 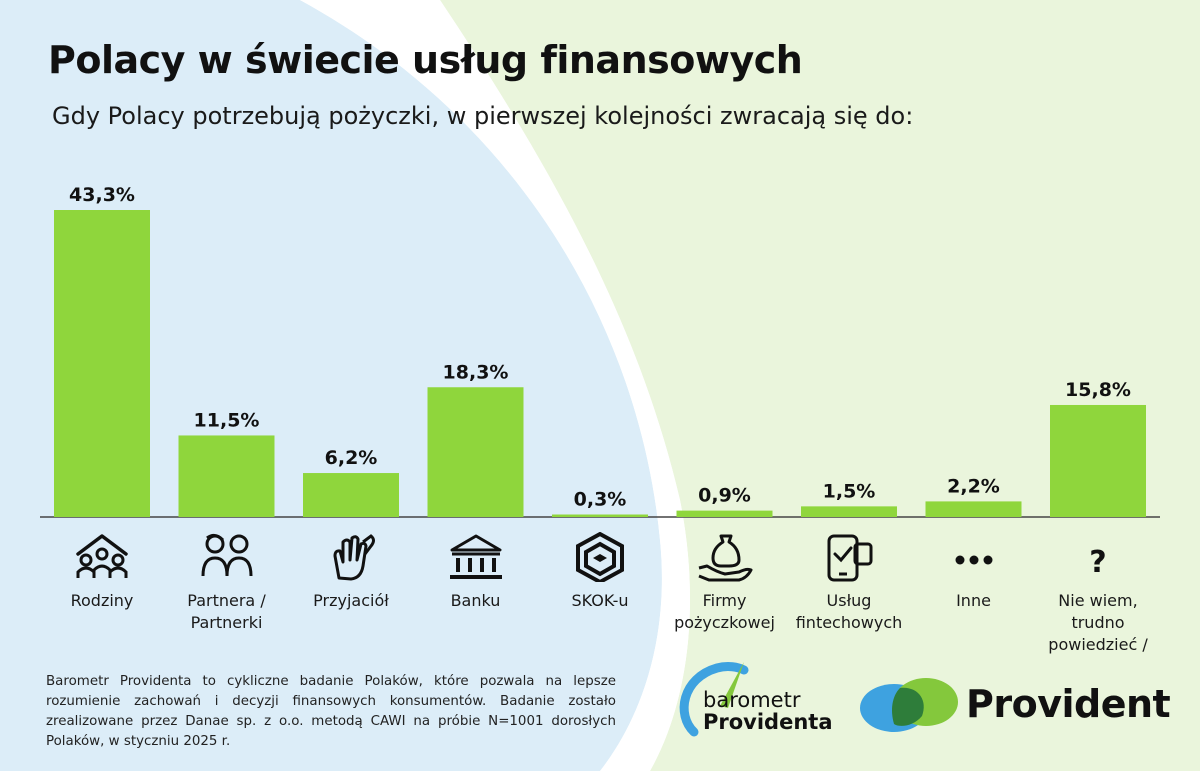 What do you see at coordinates (909, 705) in the screenshot?
I see `provident-logo-mark` at bounding box center [909, 705].